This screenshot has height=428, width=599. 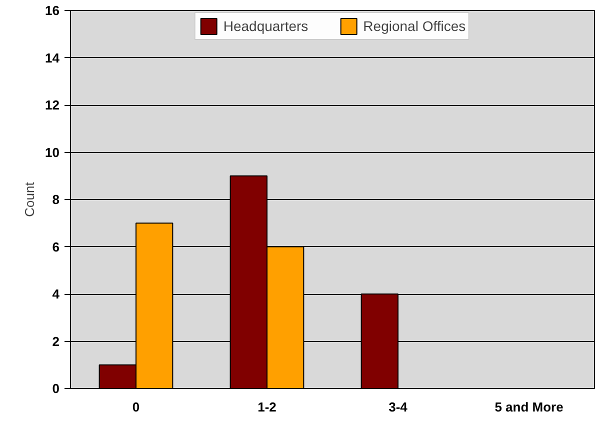 I want to click on y-tick-label: 10, so click(x=52, y=152).